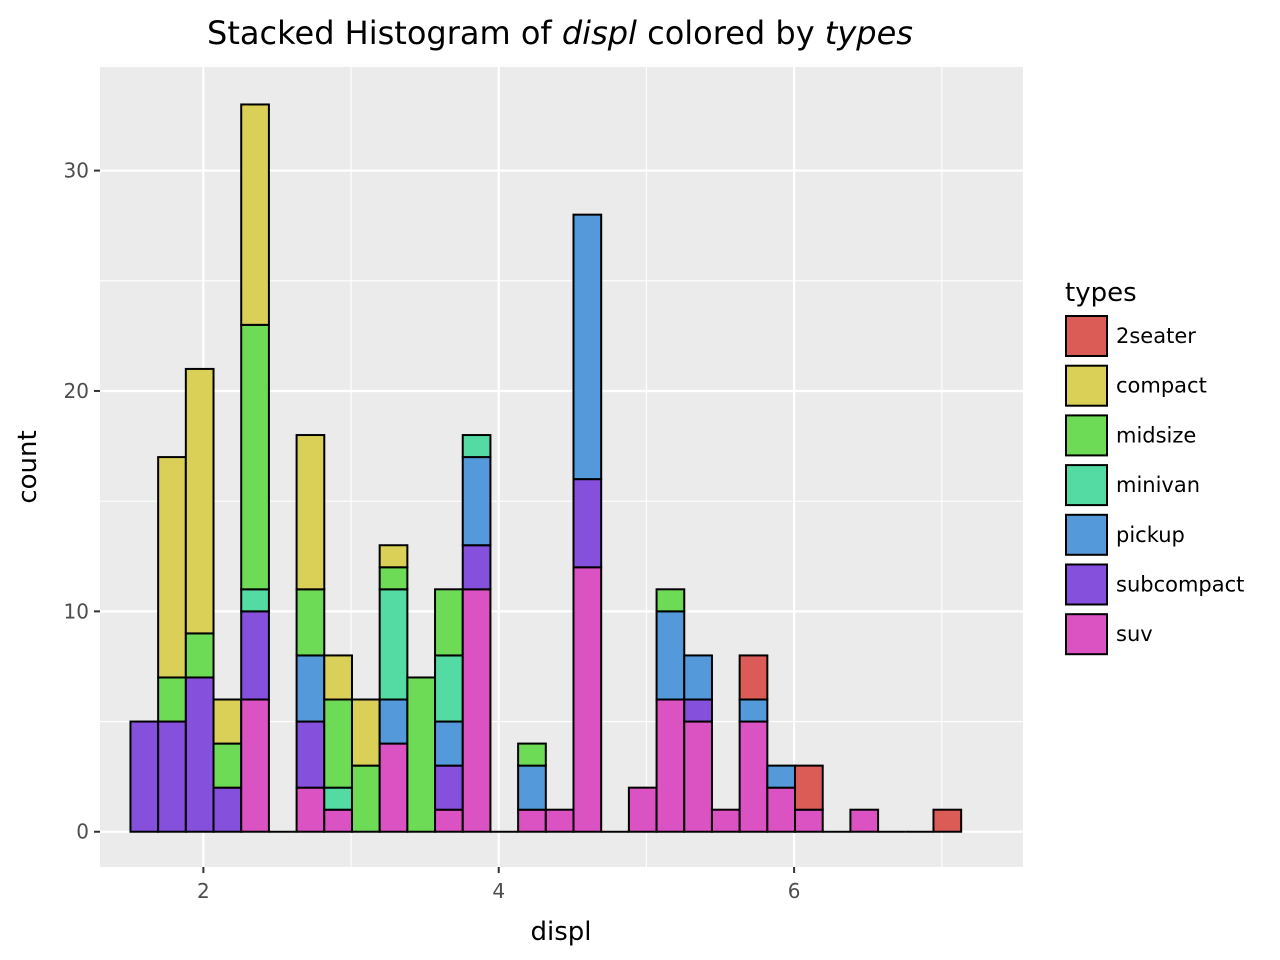 Image resolution: width=1280 pixels, height=960 pixels. Describe the element at coordinates (1086, 336) in the screenshot. I see `legend-key-2seater` at that location.